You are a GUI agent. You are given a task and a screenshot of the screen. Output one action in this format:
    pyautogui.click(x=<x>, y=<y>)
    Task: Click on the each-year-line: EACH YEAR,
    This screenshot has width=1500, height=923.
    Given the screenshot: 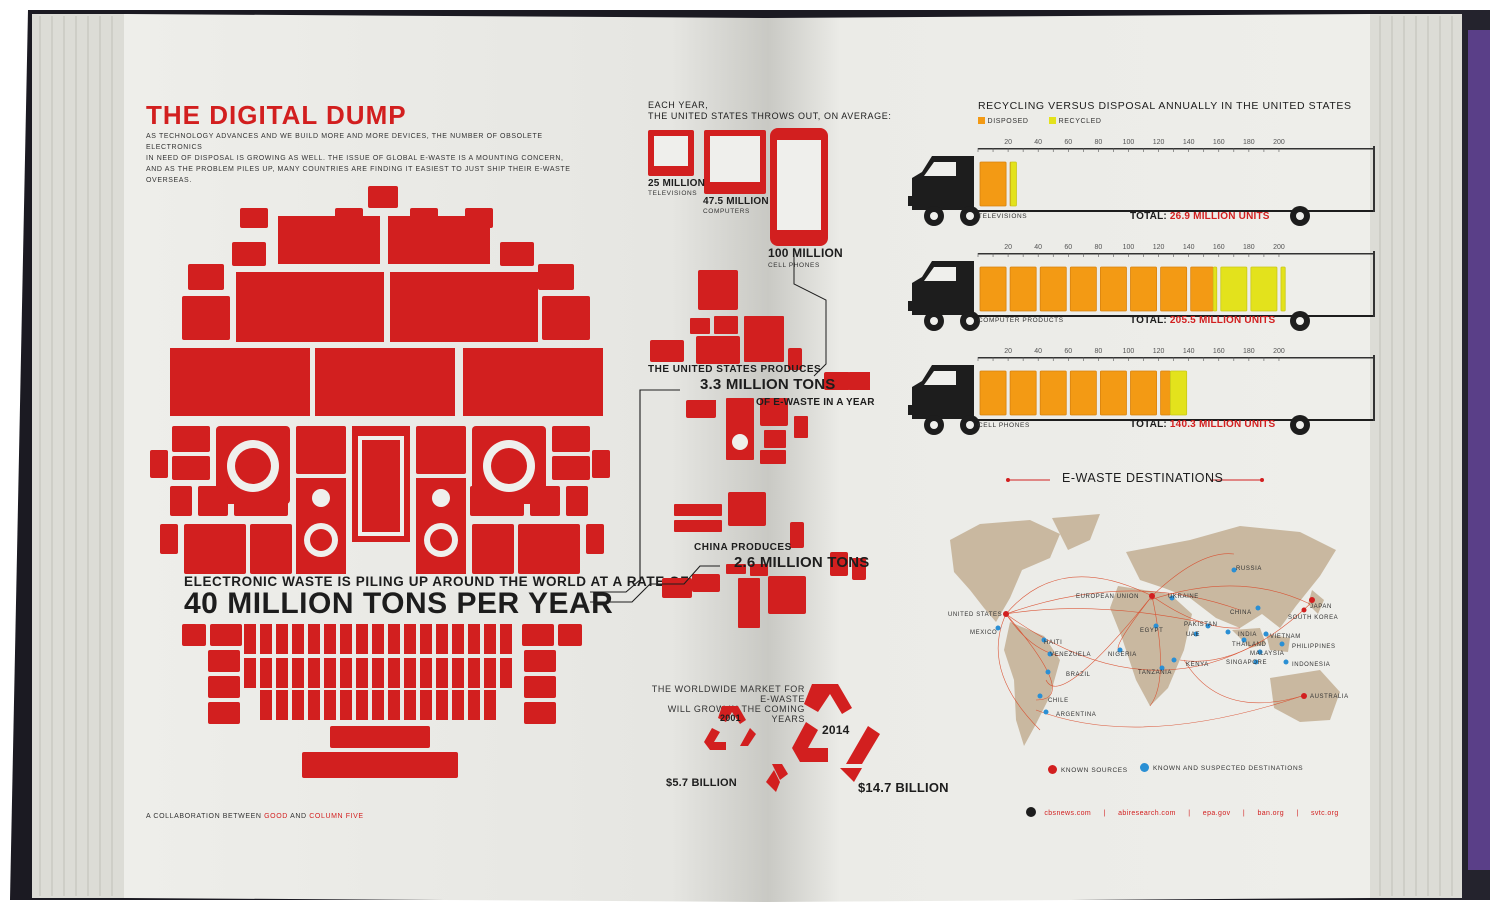 What is the action you would take?
    pyautogui.click(x=678, y=105)
    